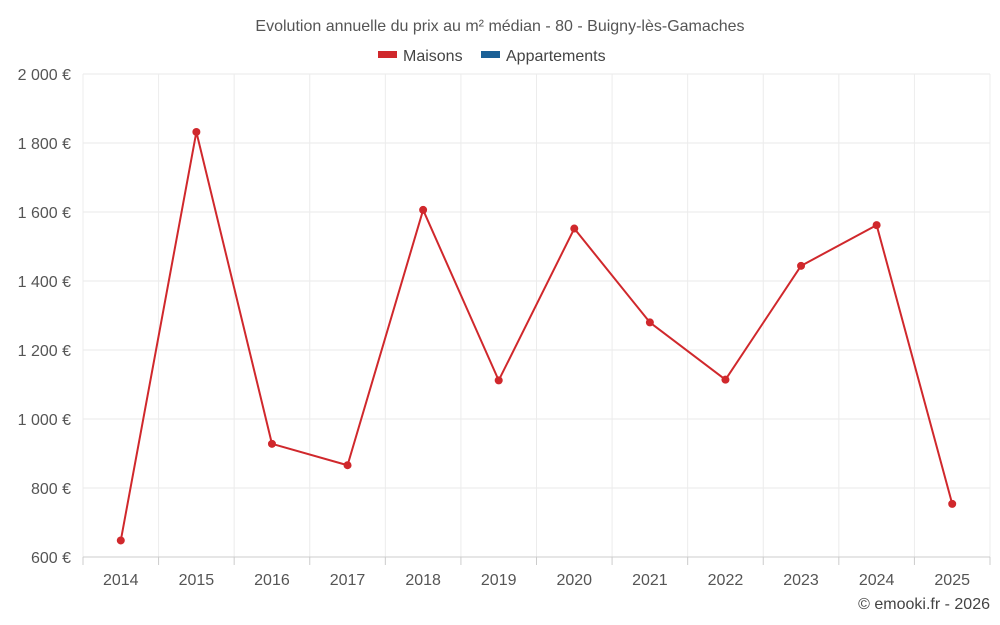 The image size is (1000, 625). What do you see at coordinates (44, 420) in the screenshot?
I see `y-tick-label: 1 000 €` at bounding box center [44, 420].